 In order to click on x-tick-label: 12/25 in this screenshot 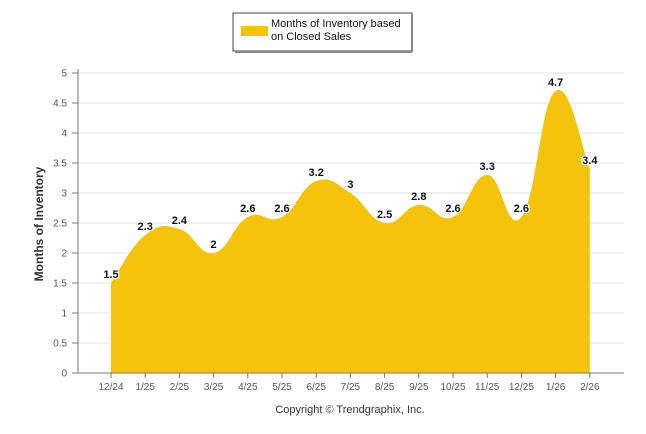, I will do `click(521, 387)`.